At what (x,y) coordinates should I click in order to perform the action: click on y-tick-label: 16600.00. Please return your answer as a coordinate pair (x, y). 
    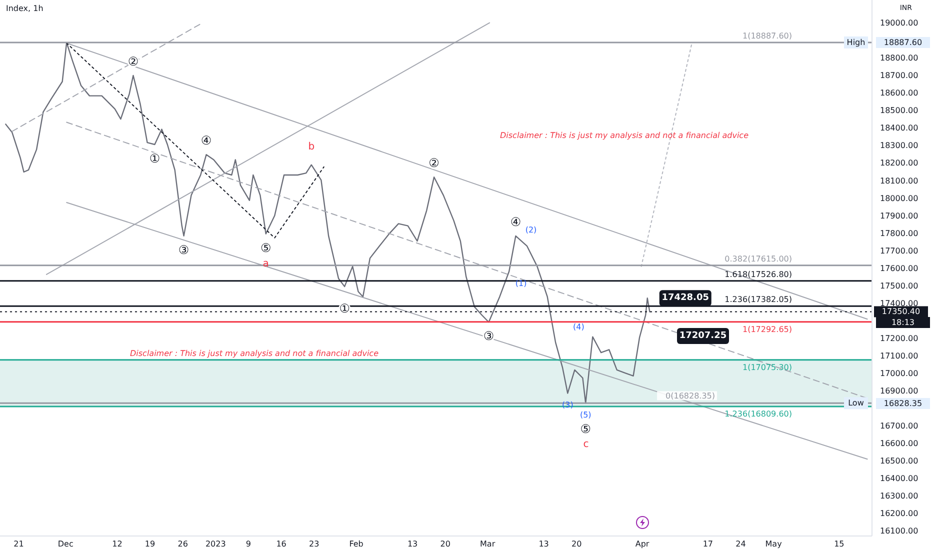
    Looking at the image, I should click on (899, 443).